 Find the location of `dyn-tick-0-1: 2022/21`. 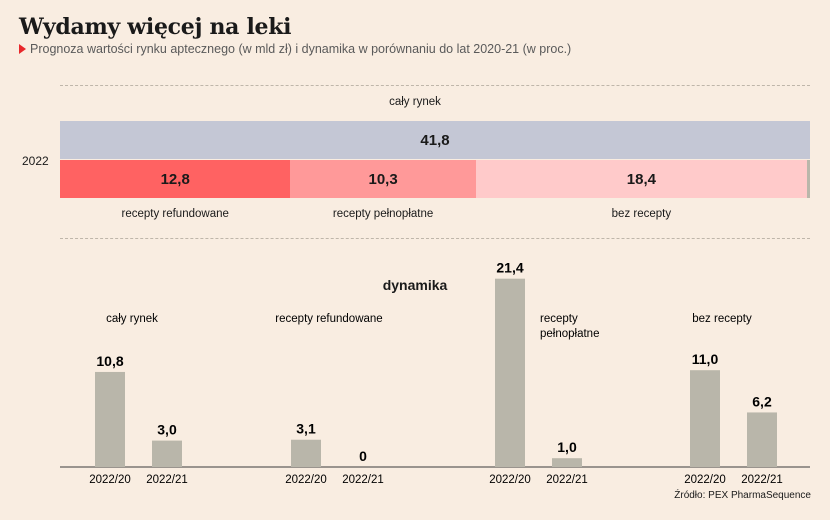

dyn-tick-0-1: 2022/21 is located at coordinates (167, 480).